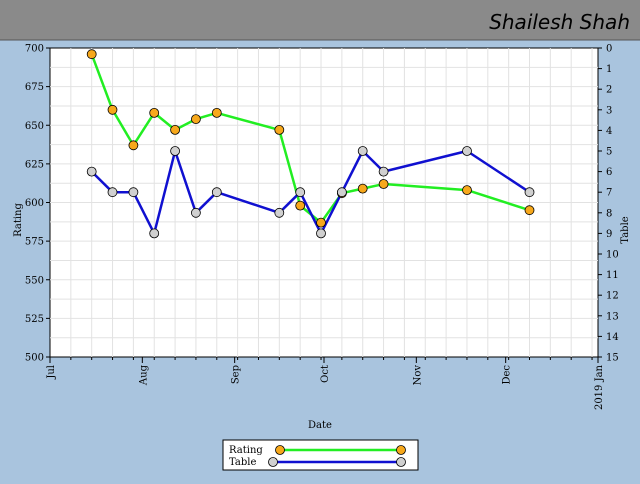 The image size is (640, 484). What do you see at coordinates (612, 296) in the screenshot?
I see `y2-tick-label: 12` at bounding box center [612, 296].